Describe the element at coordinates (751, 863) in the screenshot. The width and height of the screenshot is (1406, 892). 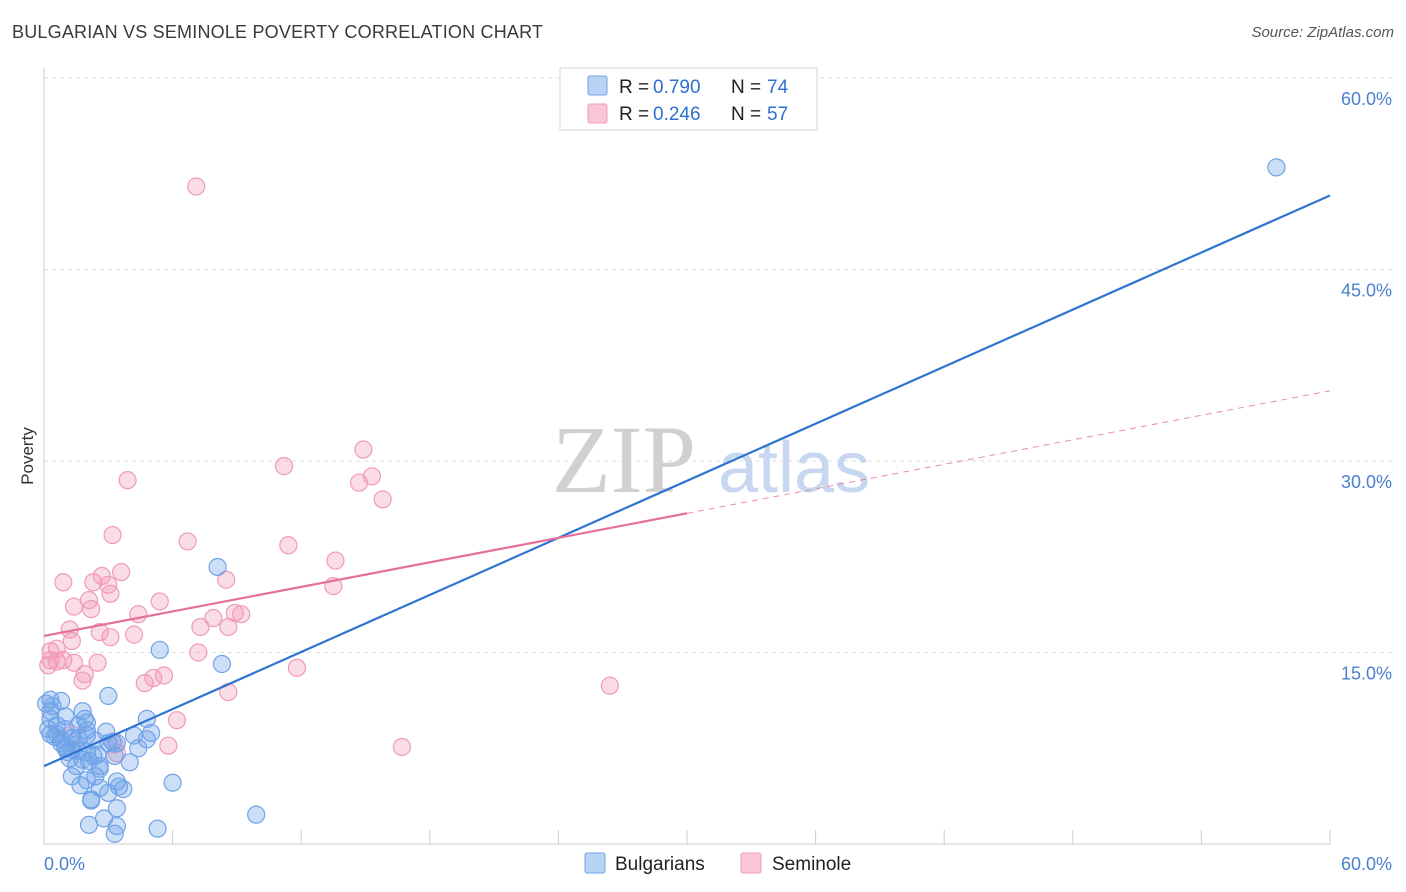
I see `bottom-legend-swatch-pink` at that location.